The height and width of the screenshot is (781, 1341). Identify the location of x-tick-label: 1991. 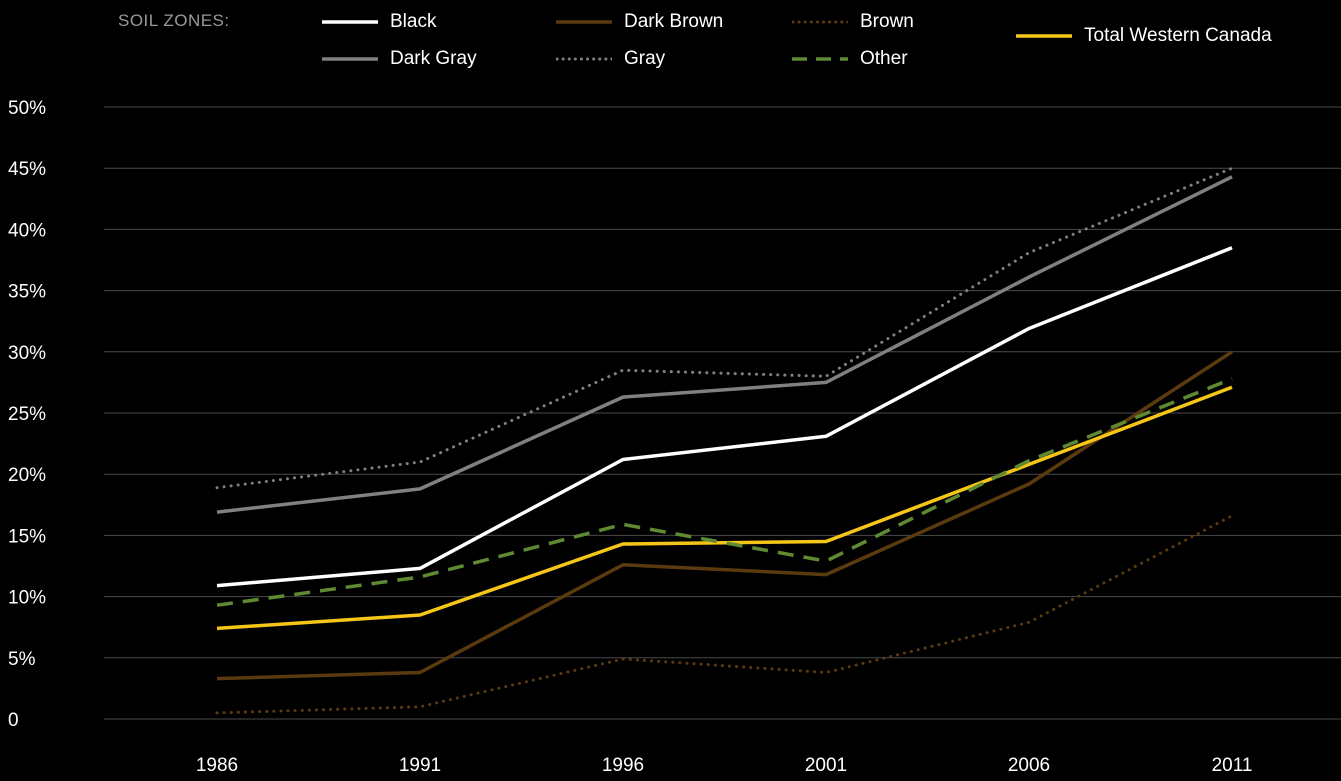
(420, 765).